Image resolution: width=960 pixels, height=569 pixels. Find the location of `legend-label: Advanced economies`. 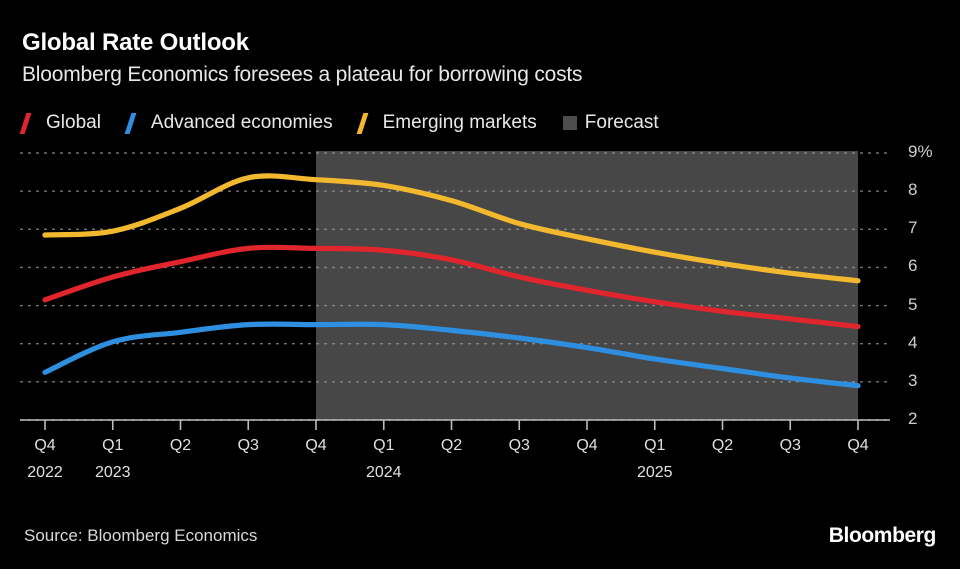

legend-label: Advanced economies is located at coordinates (241, 122).